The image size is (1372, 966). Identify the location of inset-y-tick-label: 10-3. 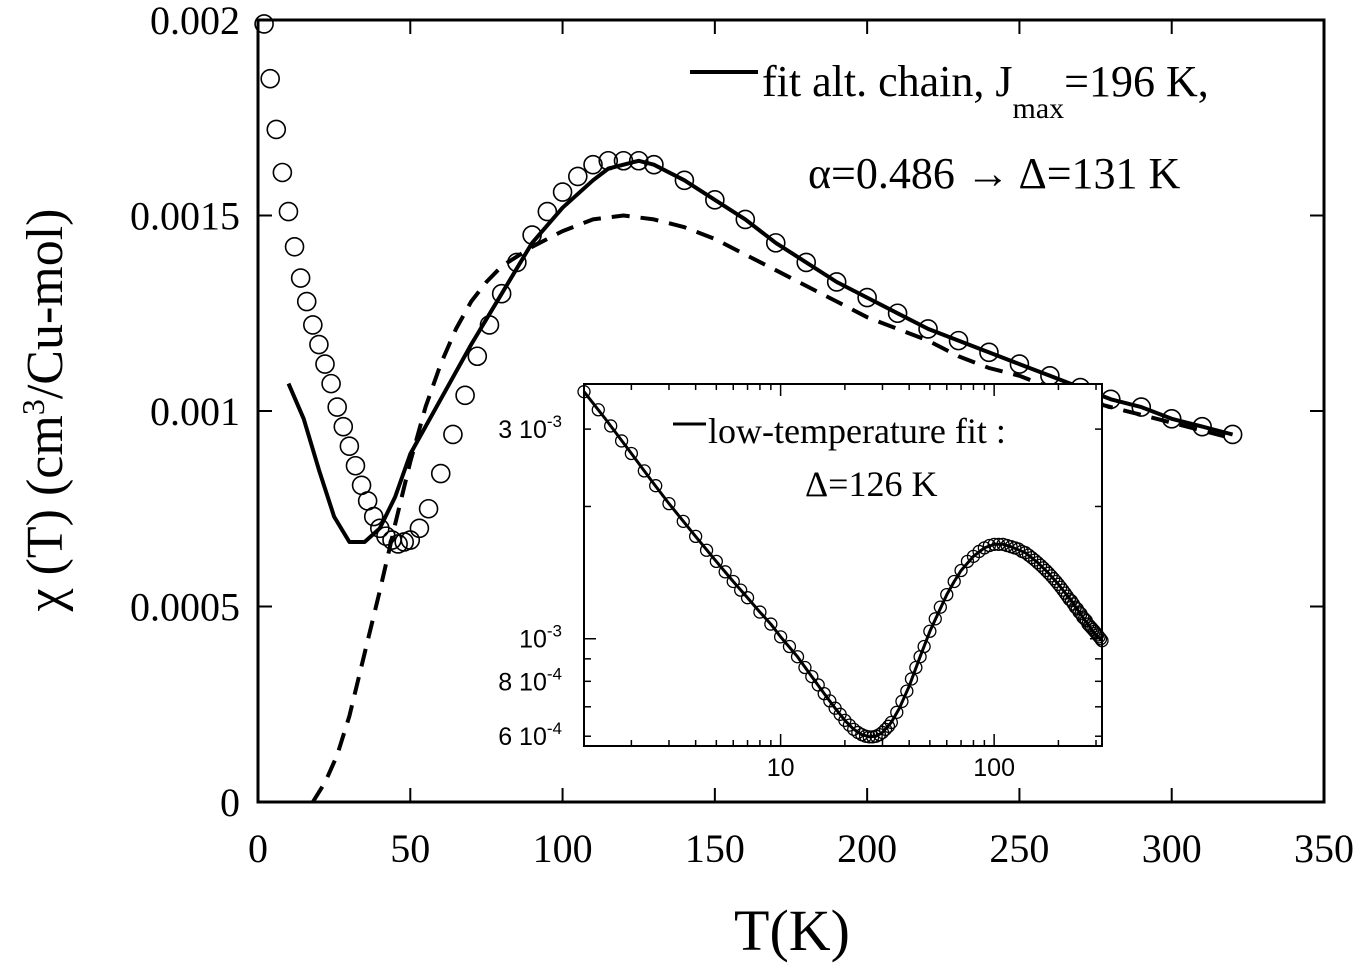
(540, 638).